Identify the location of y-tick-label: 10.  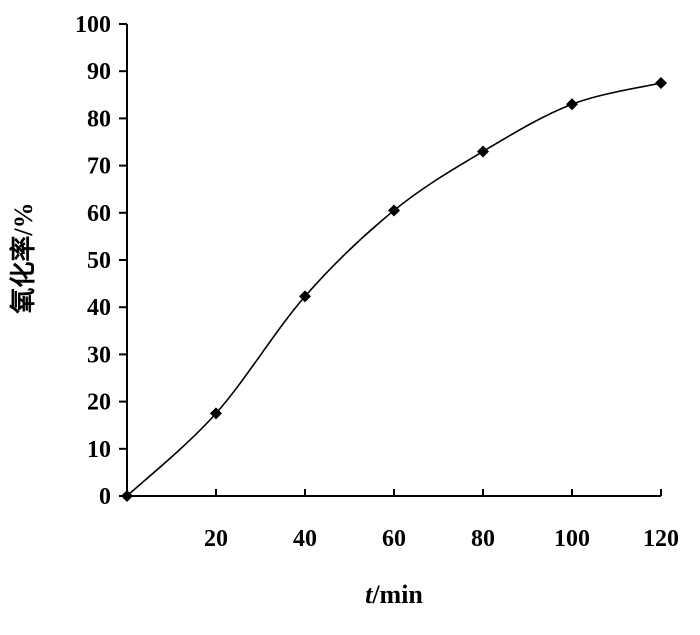
(99, 450).